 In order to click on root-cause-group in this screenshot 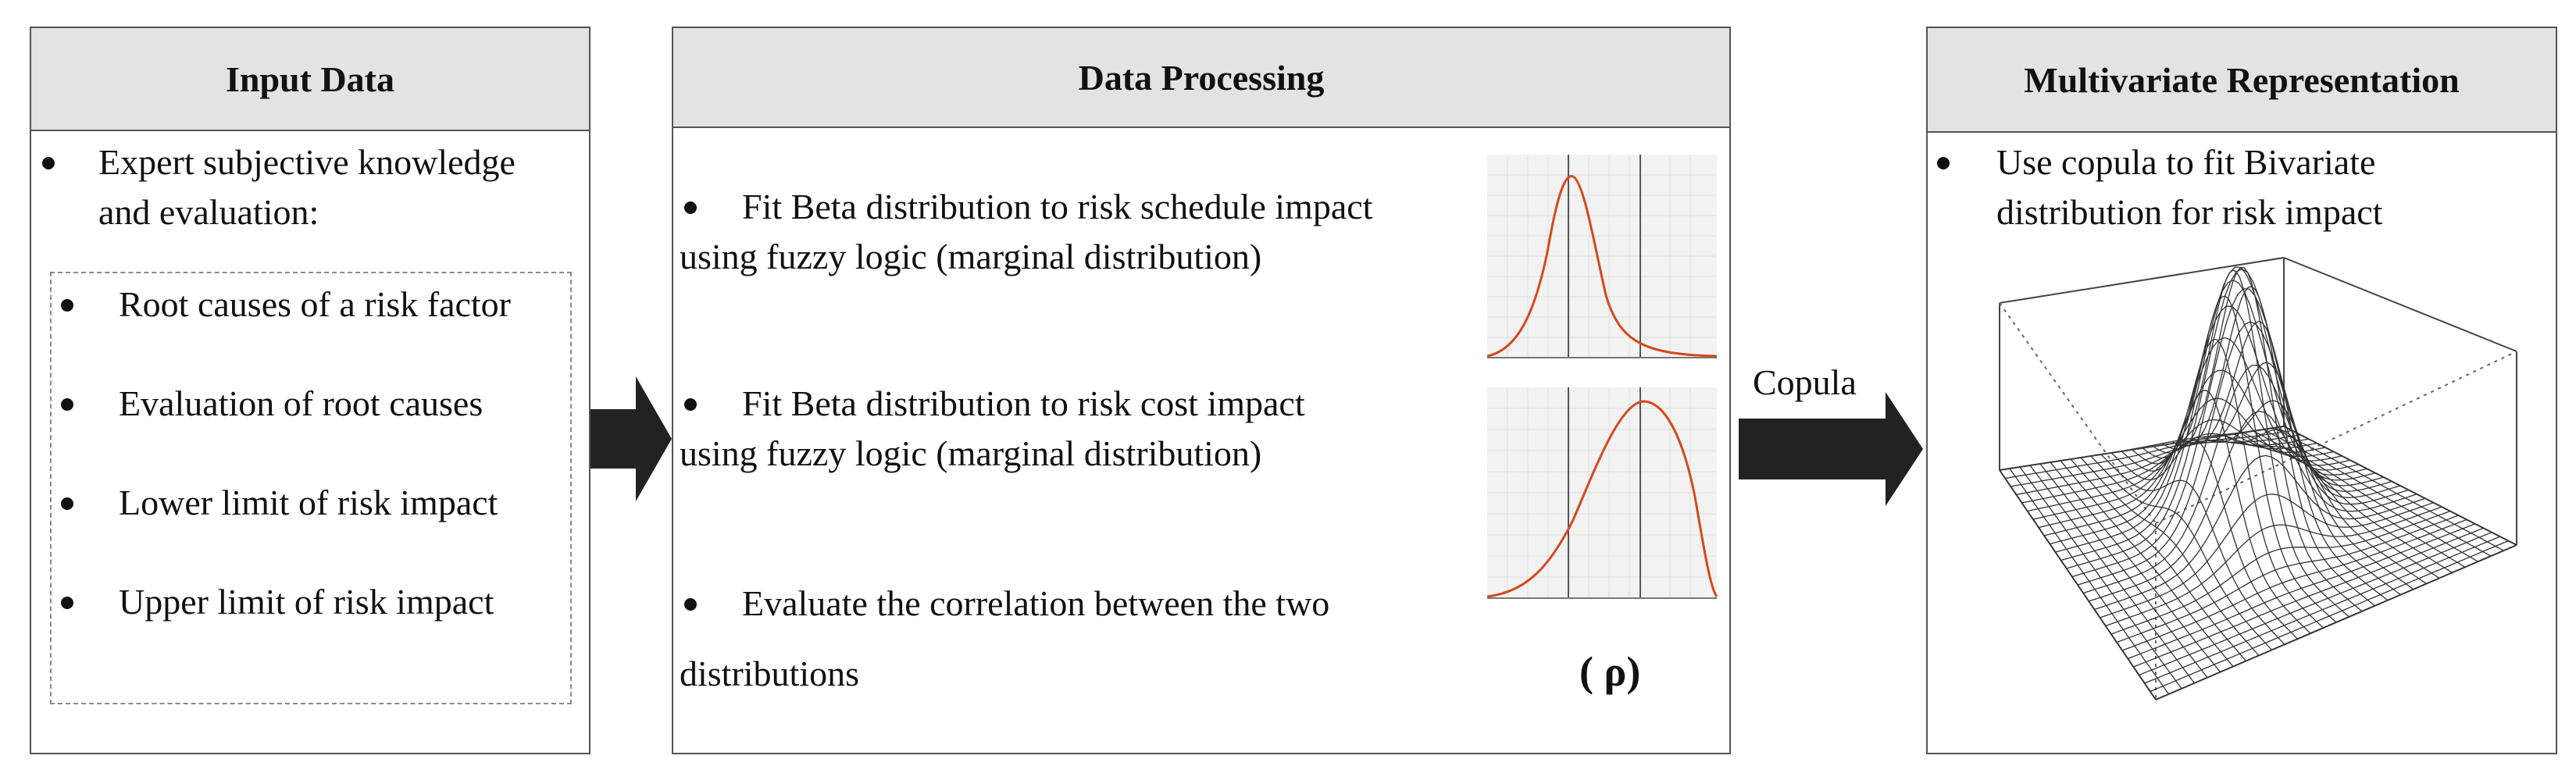, I will do `click(311, 488)`.